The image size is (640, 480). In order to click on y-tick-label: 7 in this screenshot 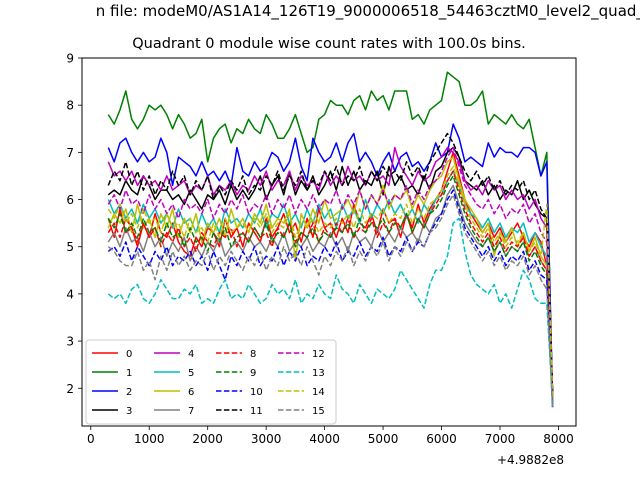, I will do `click(70, 153)`.